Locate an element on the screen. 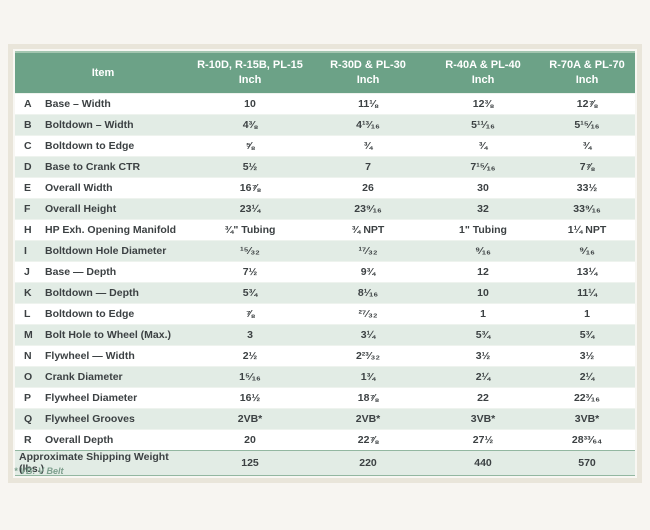  row-item-label: Bolt Hole to Wheel (Max.) is located at coordinates (116, 335).